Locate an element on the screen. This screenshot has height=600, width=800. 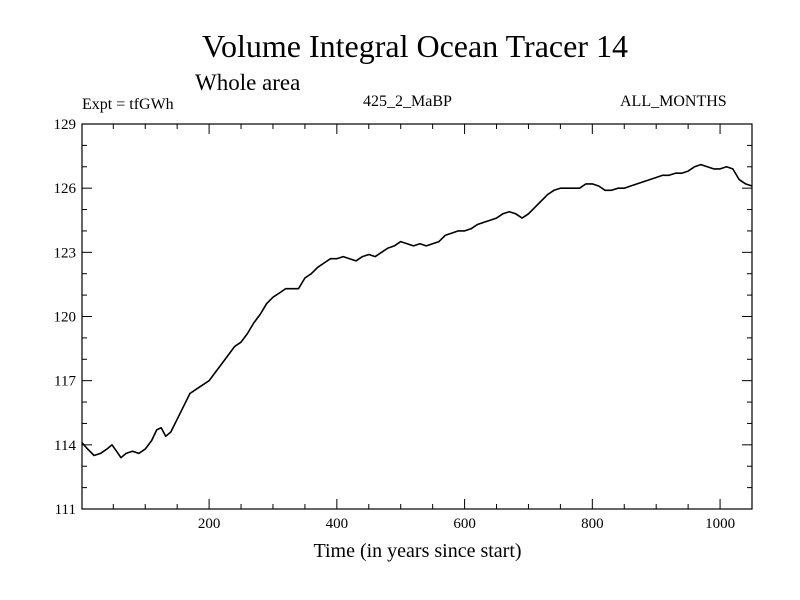
y-tick-label: 120 is located at coordinates (65, 318).